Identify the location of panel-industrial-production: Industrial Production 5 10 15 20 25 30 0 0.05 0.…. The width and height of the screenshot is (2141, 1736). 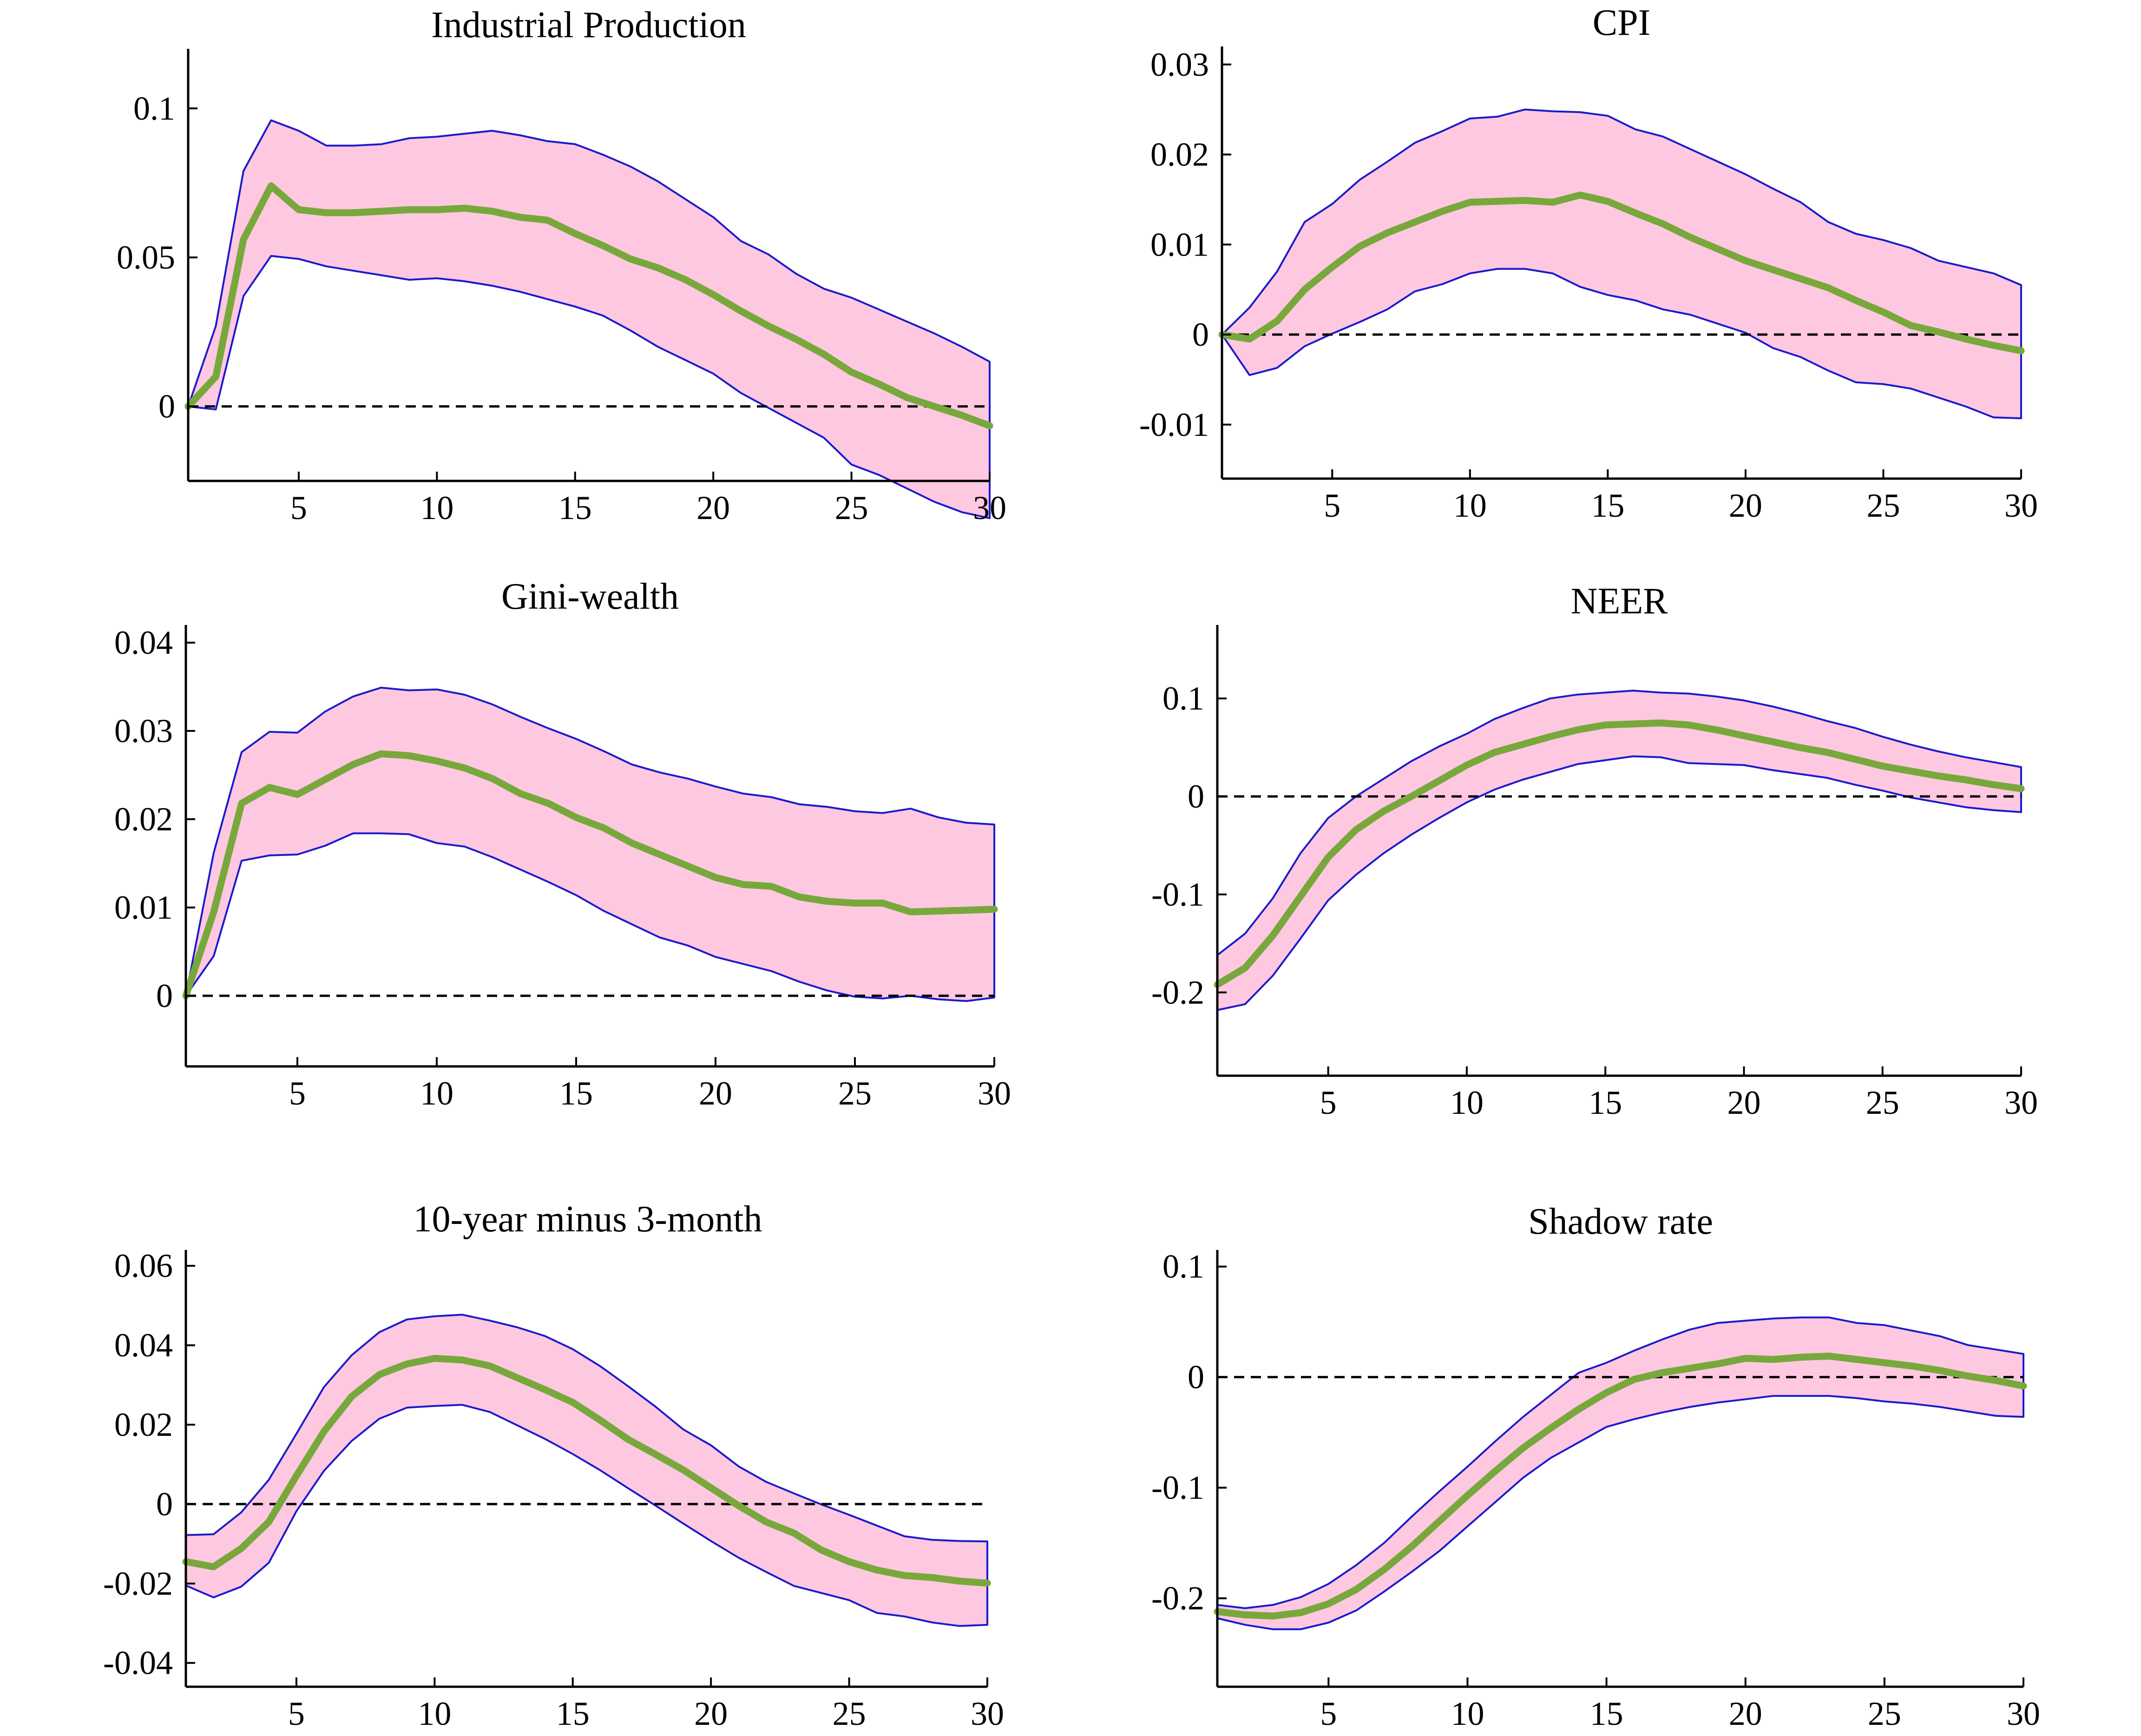
(561, 265).